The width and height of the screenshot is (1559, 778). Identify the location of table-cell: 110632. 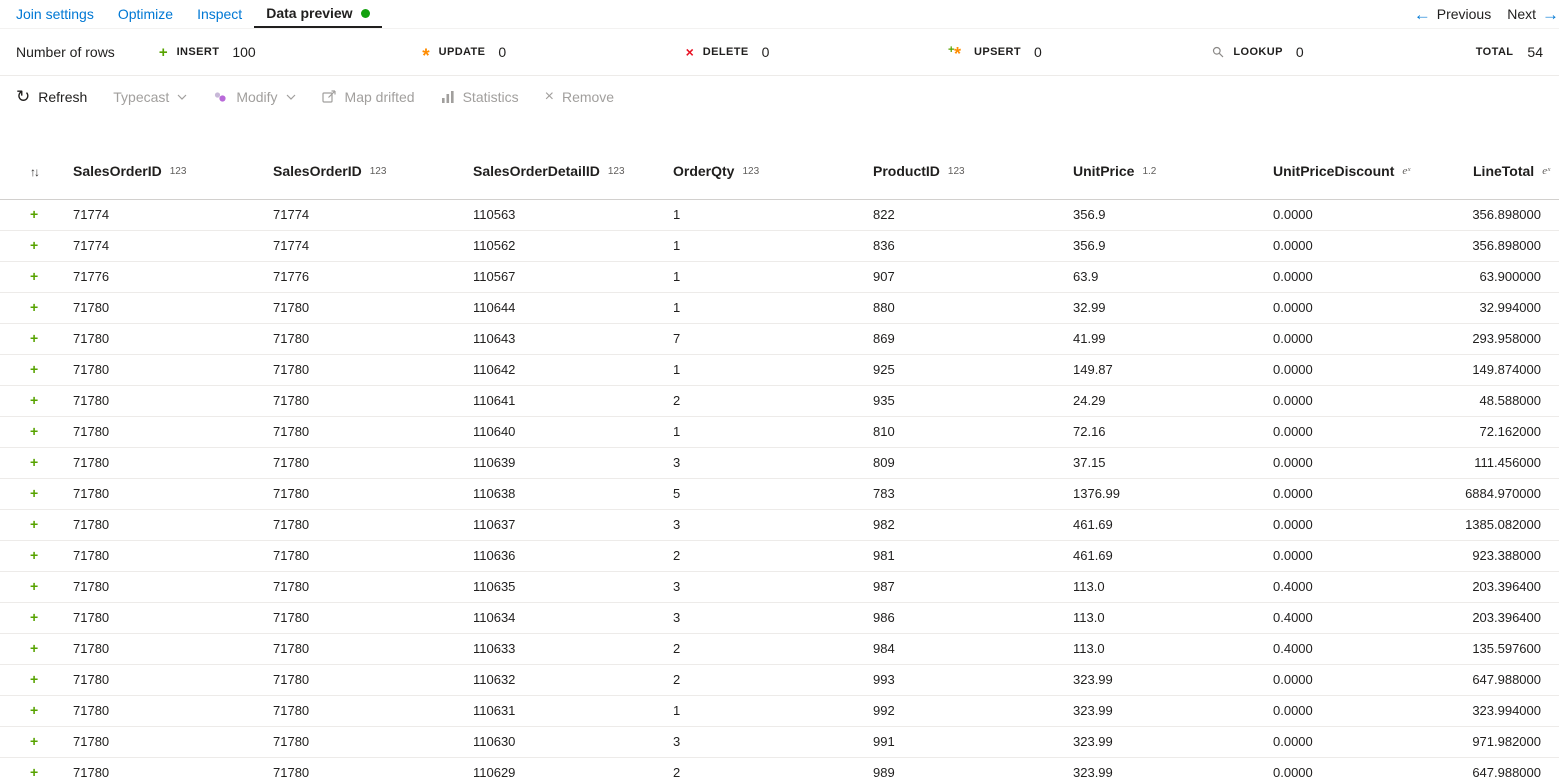
(557, 680).